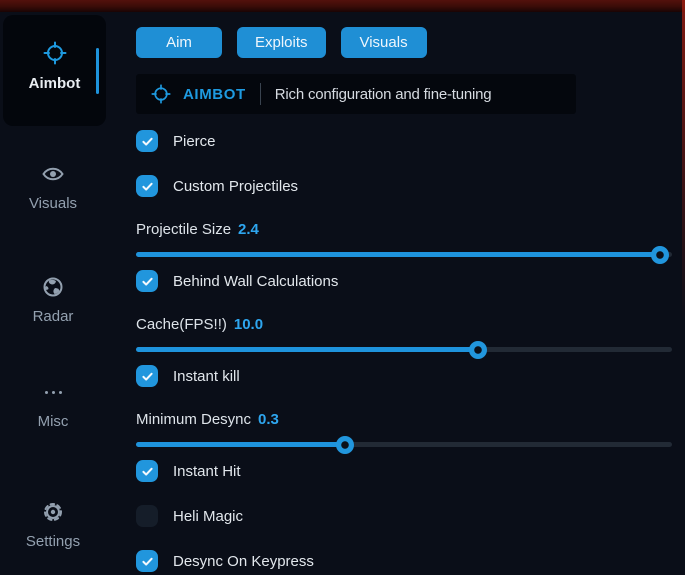  Describe the element at coordinates (404, 376) in the screenshot. I see `checkbox-row-instant-kill: Instant kill` at that location.